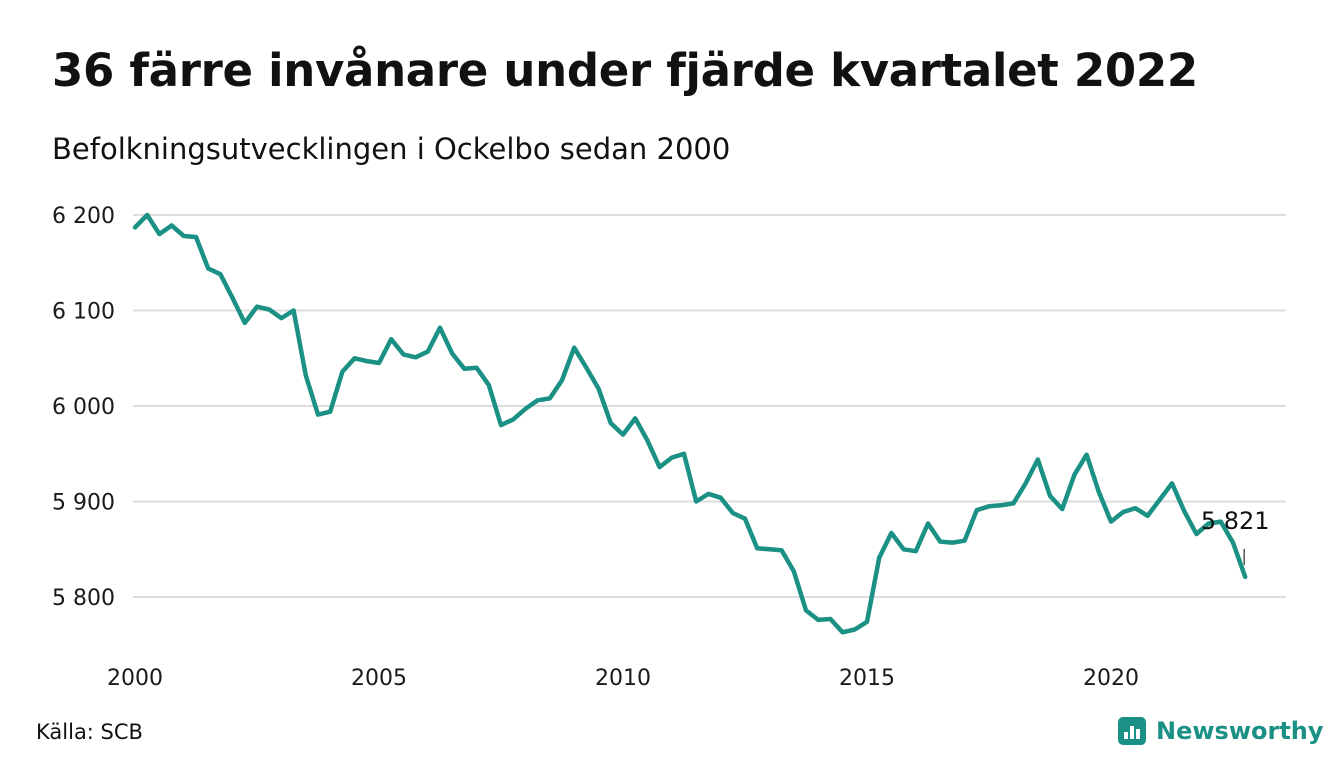 Image resolution: width=1340 pixels, height=780 pixels. I want to click on brand-name: Newsworthy, so click(1240, 731).